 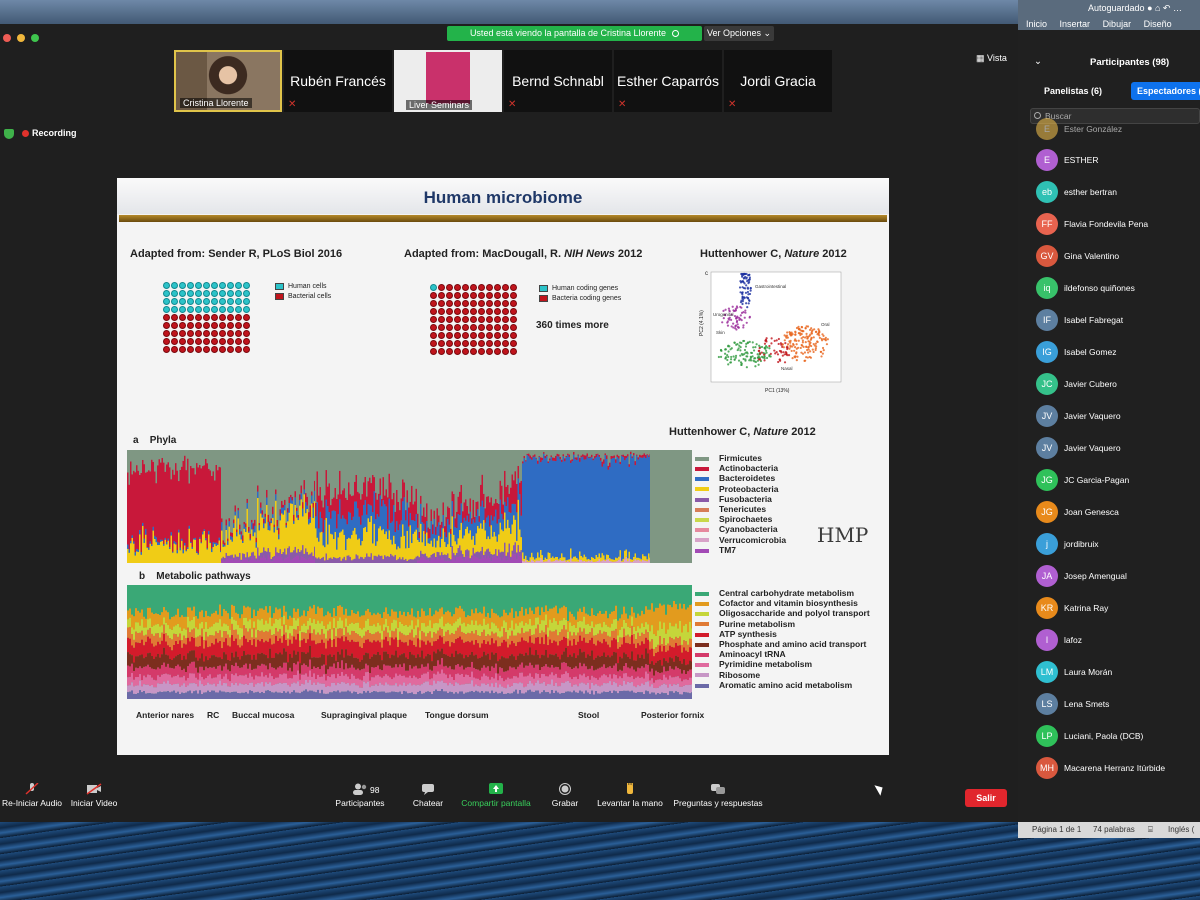 What do you see at coordinates (338, 81) in the screenshot?
I see `video-tile-ruben: Rubén Francés ✕` at bounding box center [338, 81].